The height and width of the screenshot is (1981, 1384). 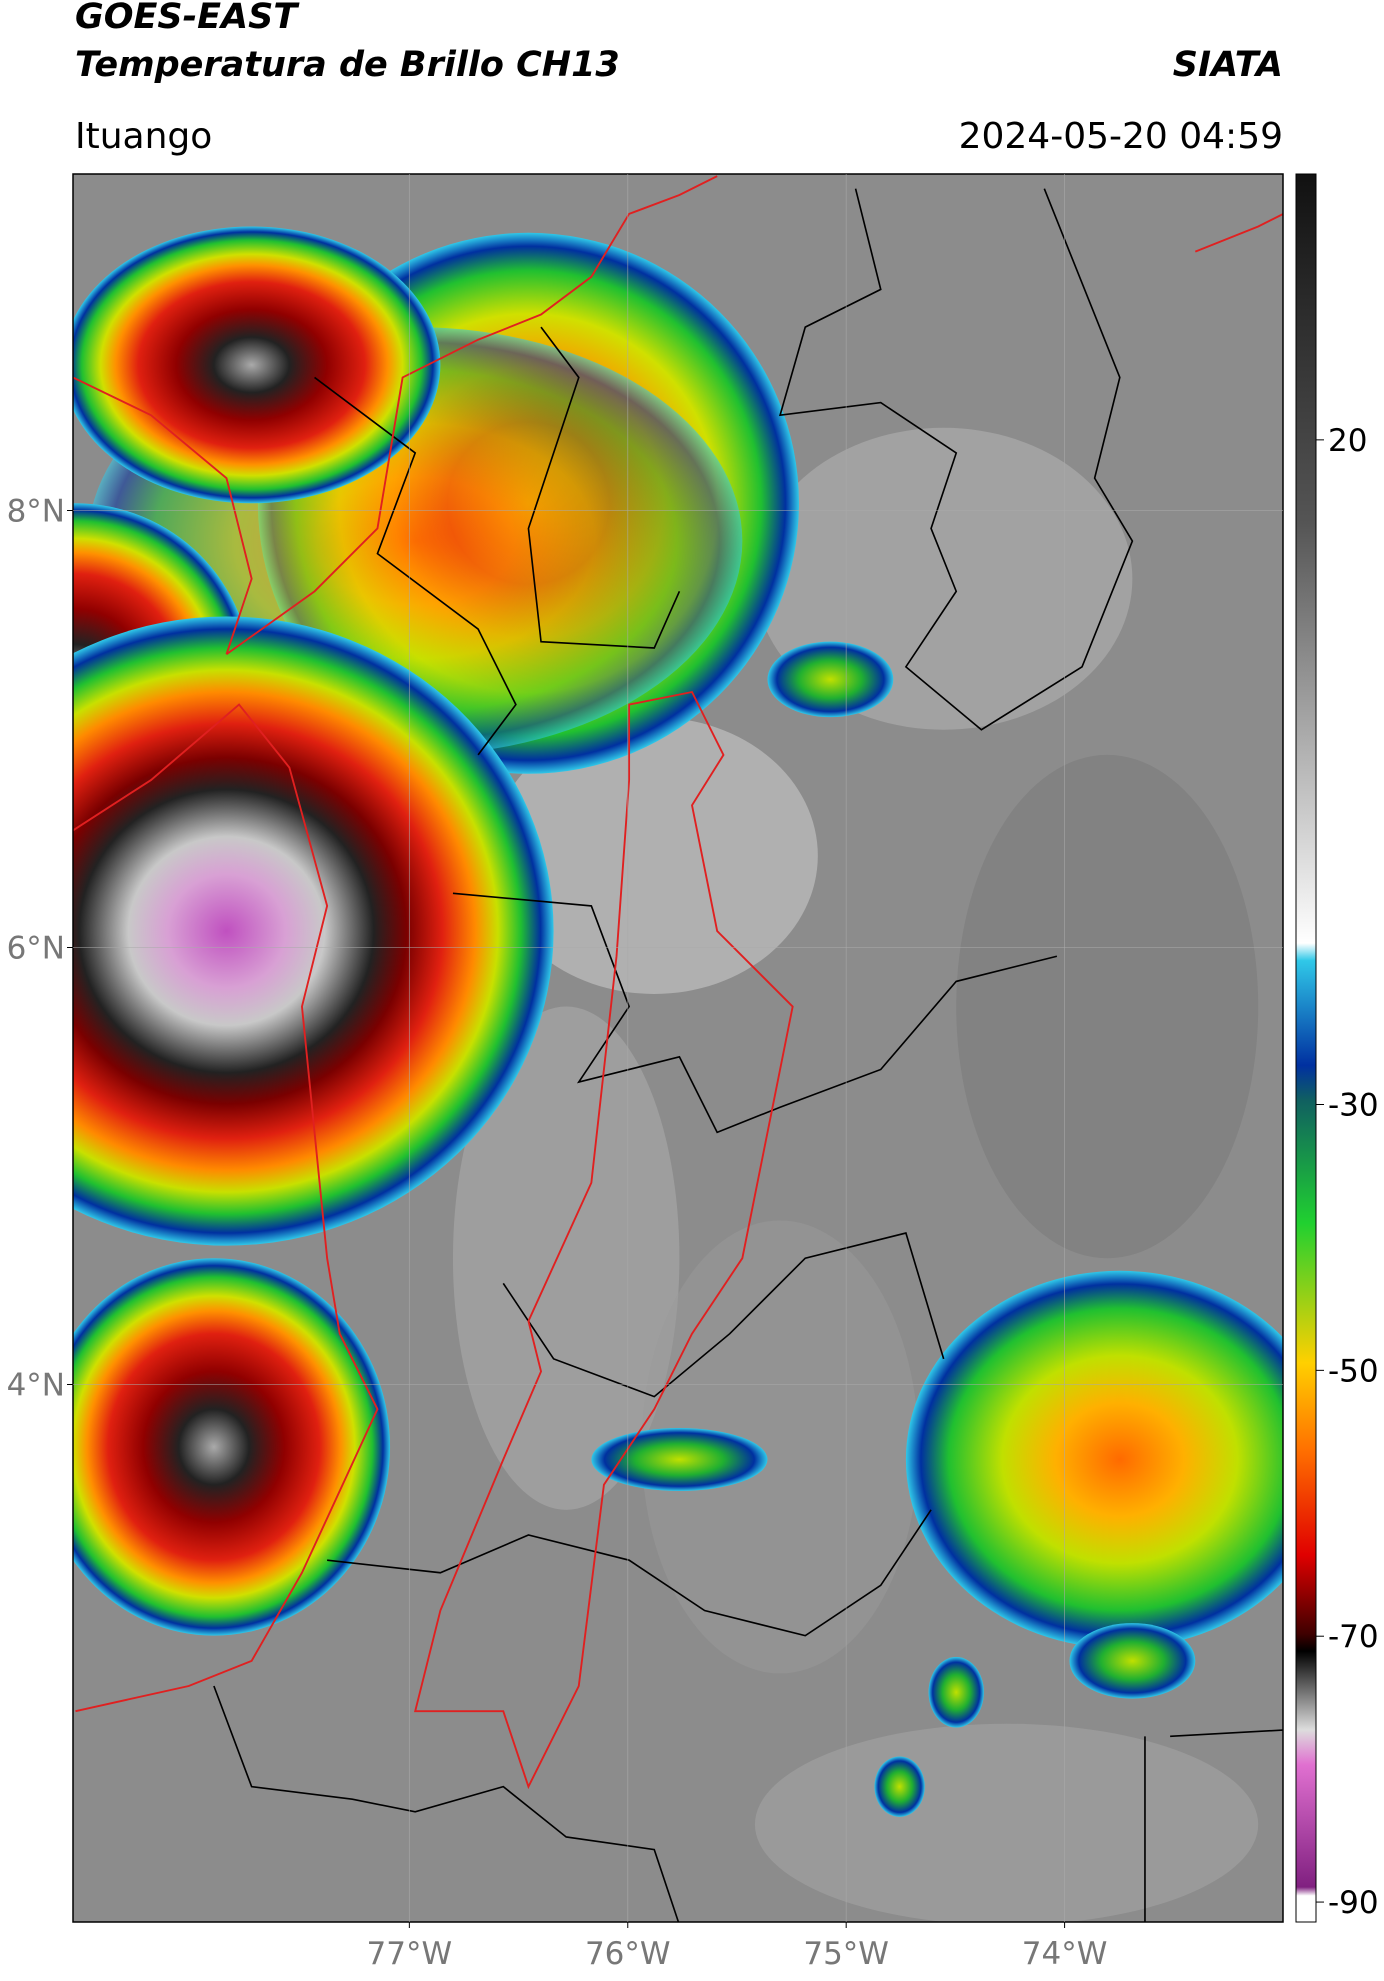 I want to click on subtitle: Temperatura de Brillo CH13, so click(x=347, y=65).